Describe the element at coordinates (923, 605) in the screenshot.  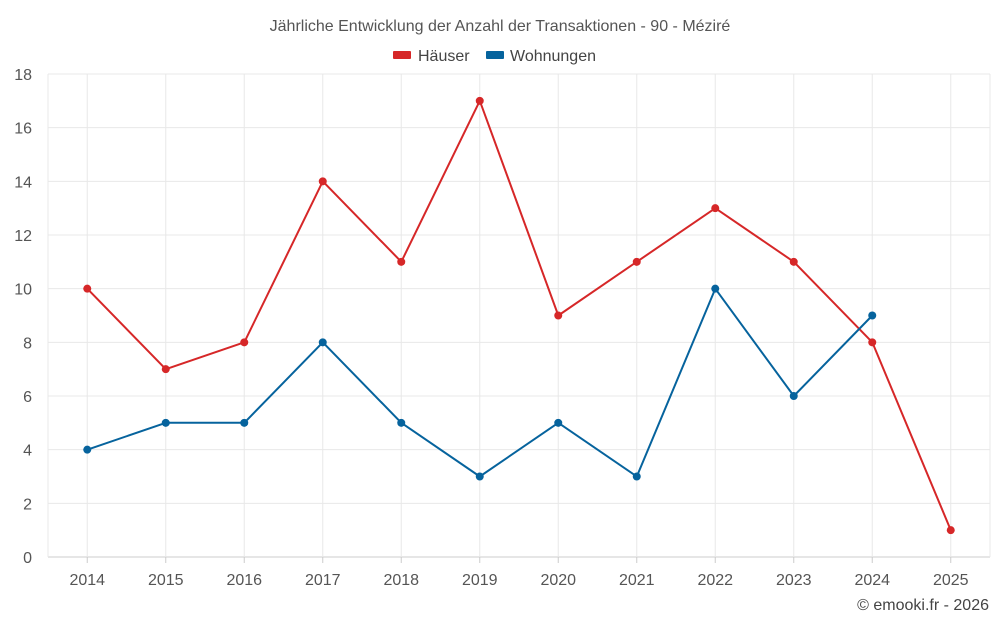
I see `credit-text: © emooki.fr - 2026` at that location.